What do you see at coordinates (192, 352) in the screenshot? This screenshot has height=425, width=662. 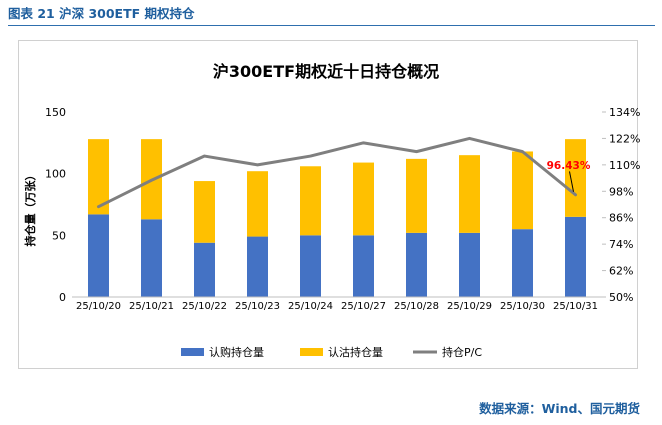 I see `legend-swatch-call` at bounding box center [192, 352].